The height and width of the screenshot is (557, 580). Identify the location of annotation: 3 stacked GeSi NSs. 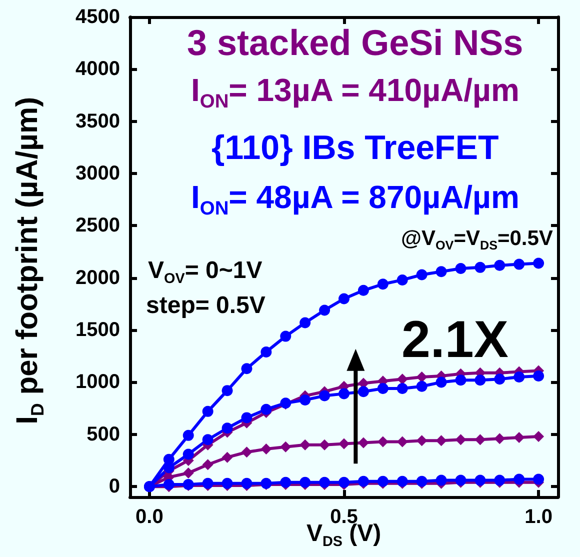
(355, 42).